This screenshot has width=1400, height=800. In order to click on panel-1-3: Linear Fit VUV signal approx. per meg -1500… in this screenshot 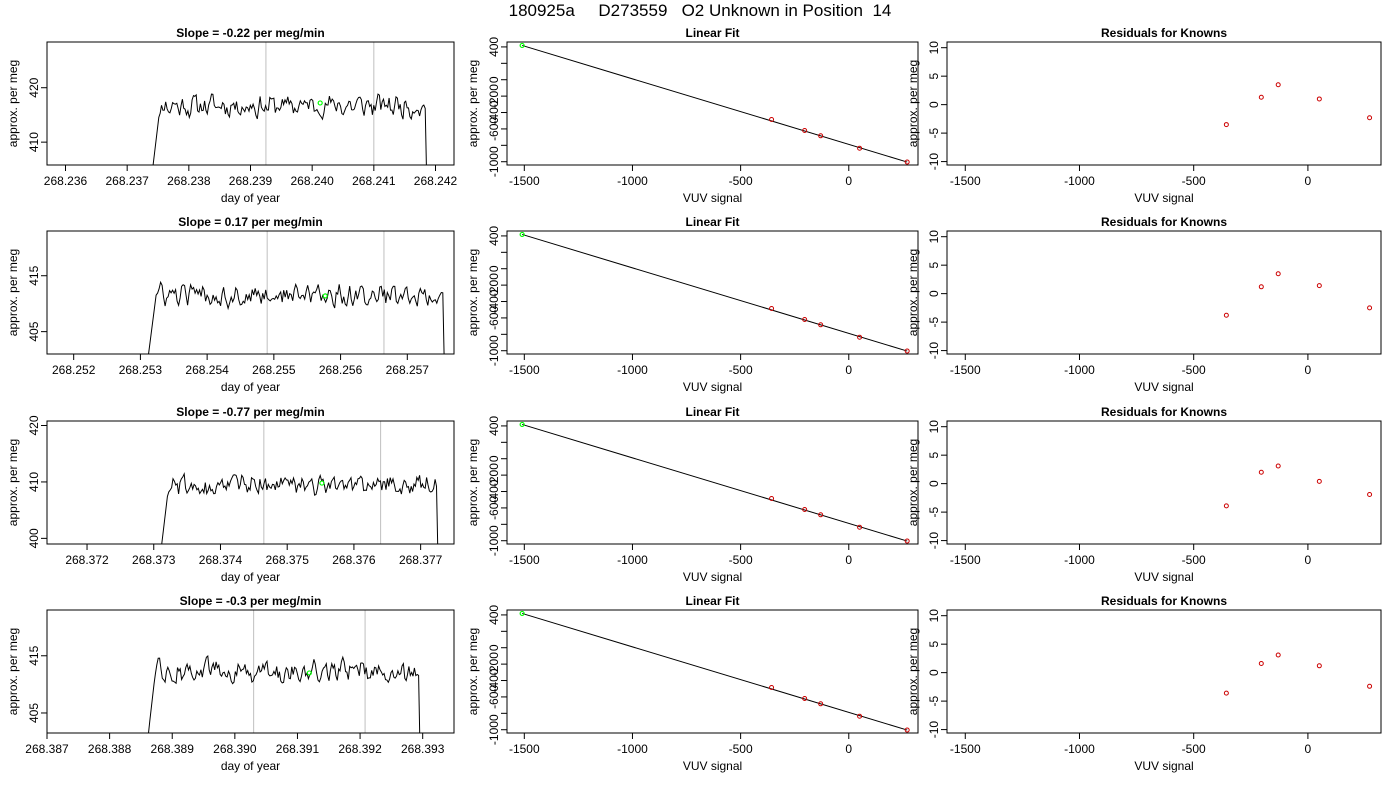, I will do `click(692, 683)`.